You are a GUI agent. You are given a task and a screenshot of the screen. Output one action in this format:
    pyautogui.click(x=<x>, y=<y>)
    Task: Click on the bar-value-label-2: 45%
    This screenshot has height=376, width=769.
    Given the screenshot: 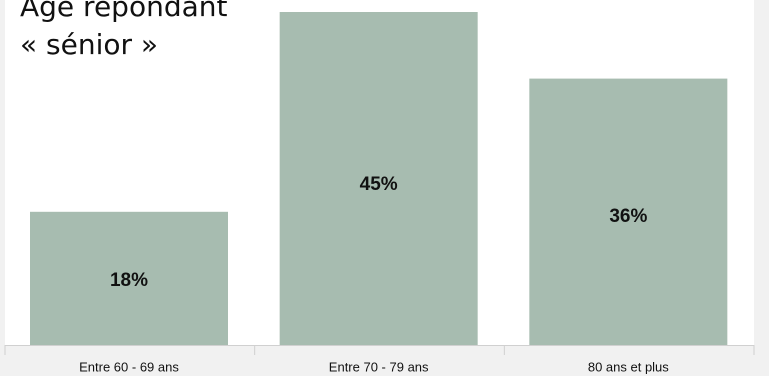 What is the action you would take?
    pyautogui.click(x=379, y=184)
    